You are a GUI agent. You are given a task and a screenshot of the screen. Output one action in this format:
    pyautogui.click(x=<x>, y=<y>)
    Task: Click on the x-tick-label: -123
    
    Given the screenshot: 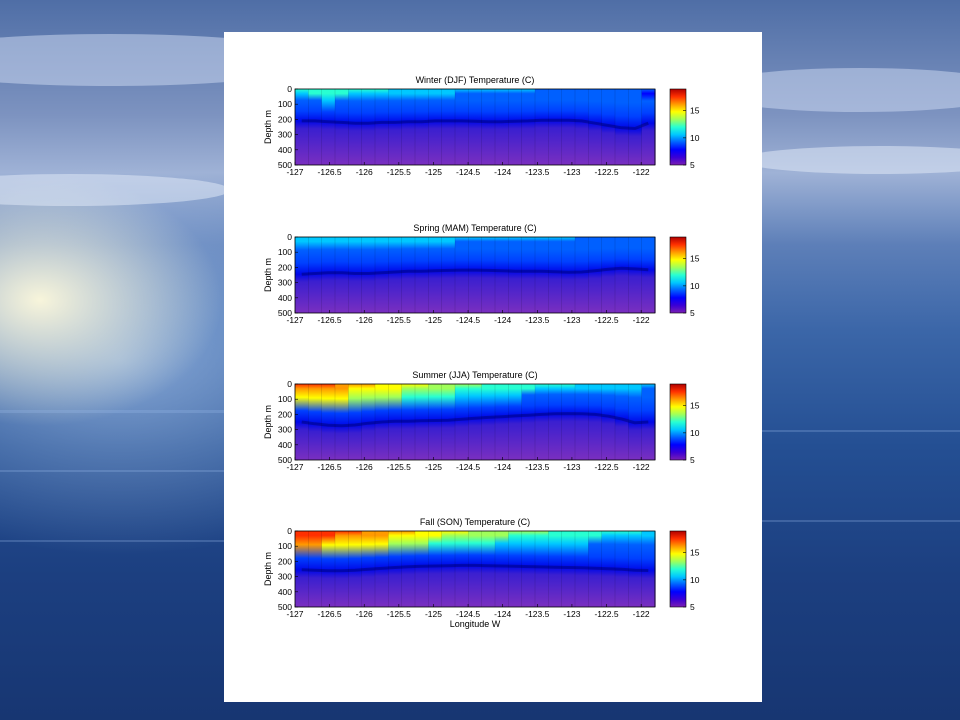 What is the action you would take?
    pyautogui.click(x=571, y=614)
    